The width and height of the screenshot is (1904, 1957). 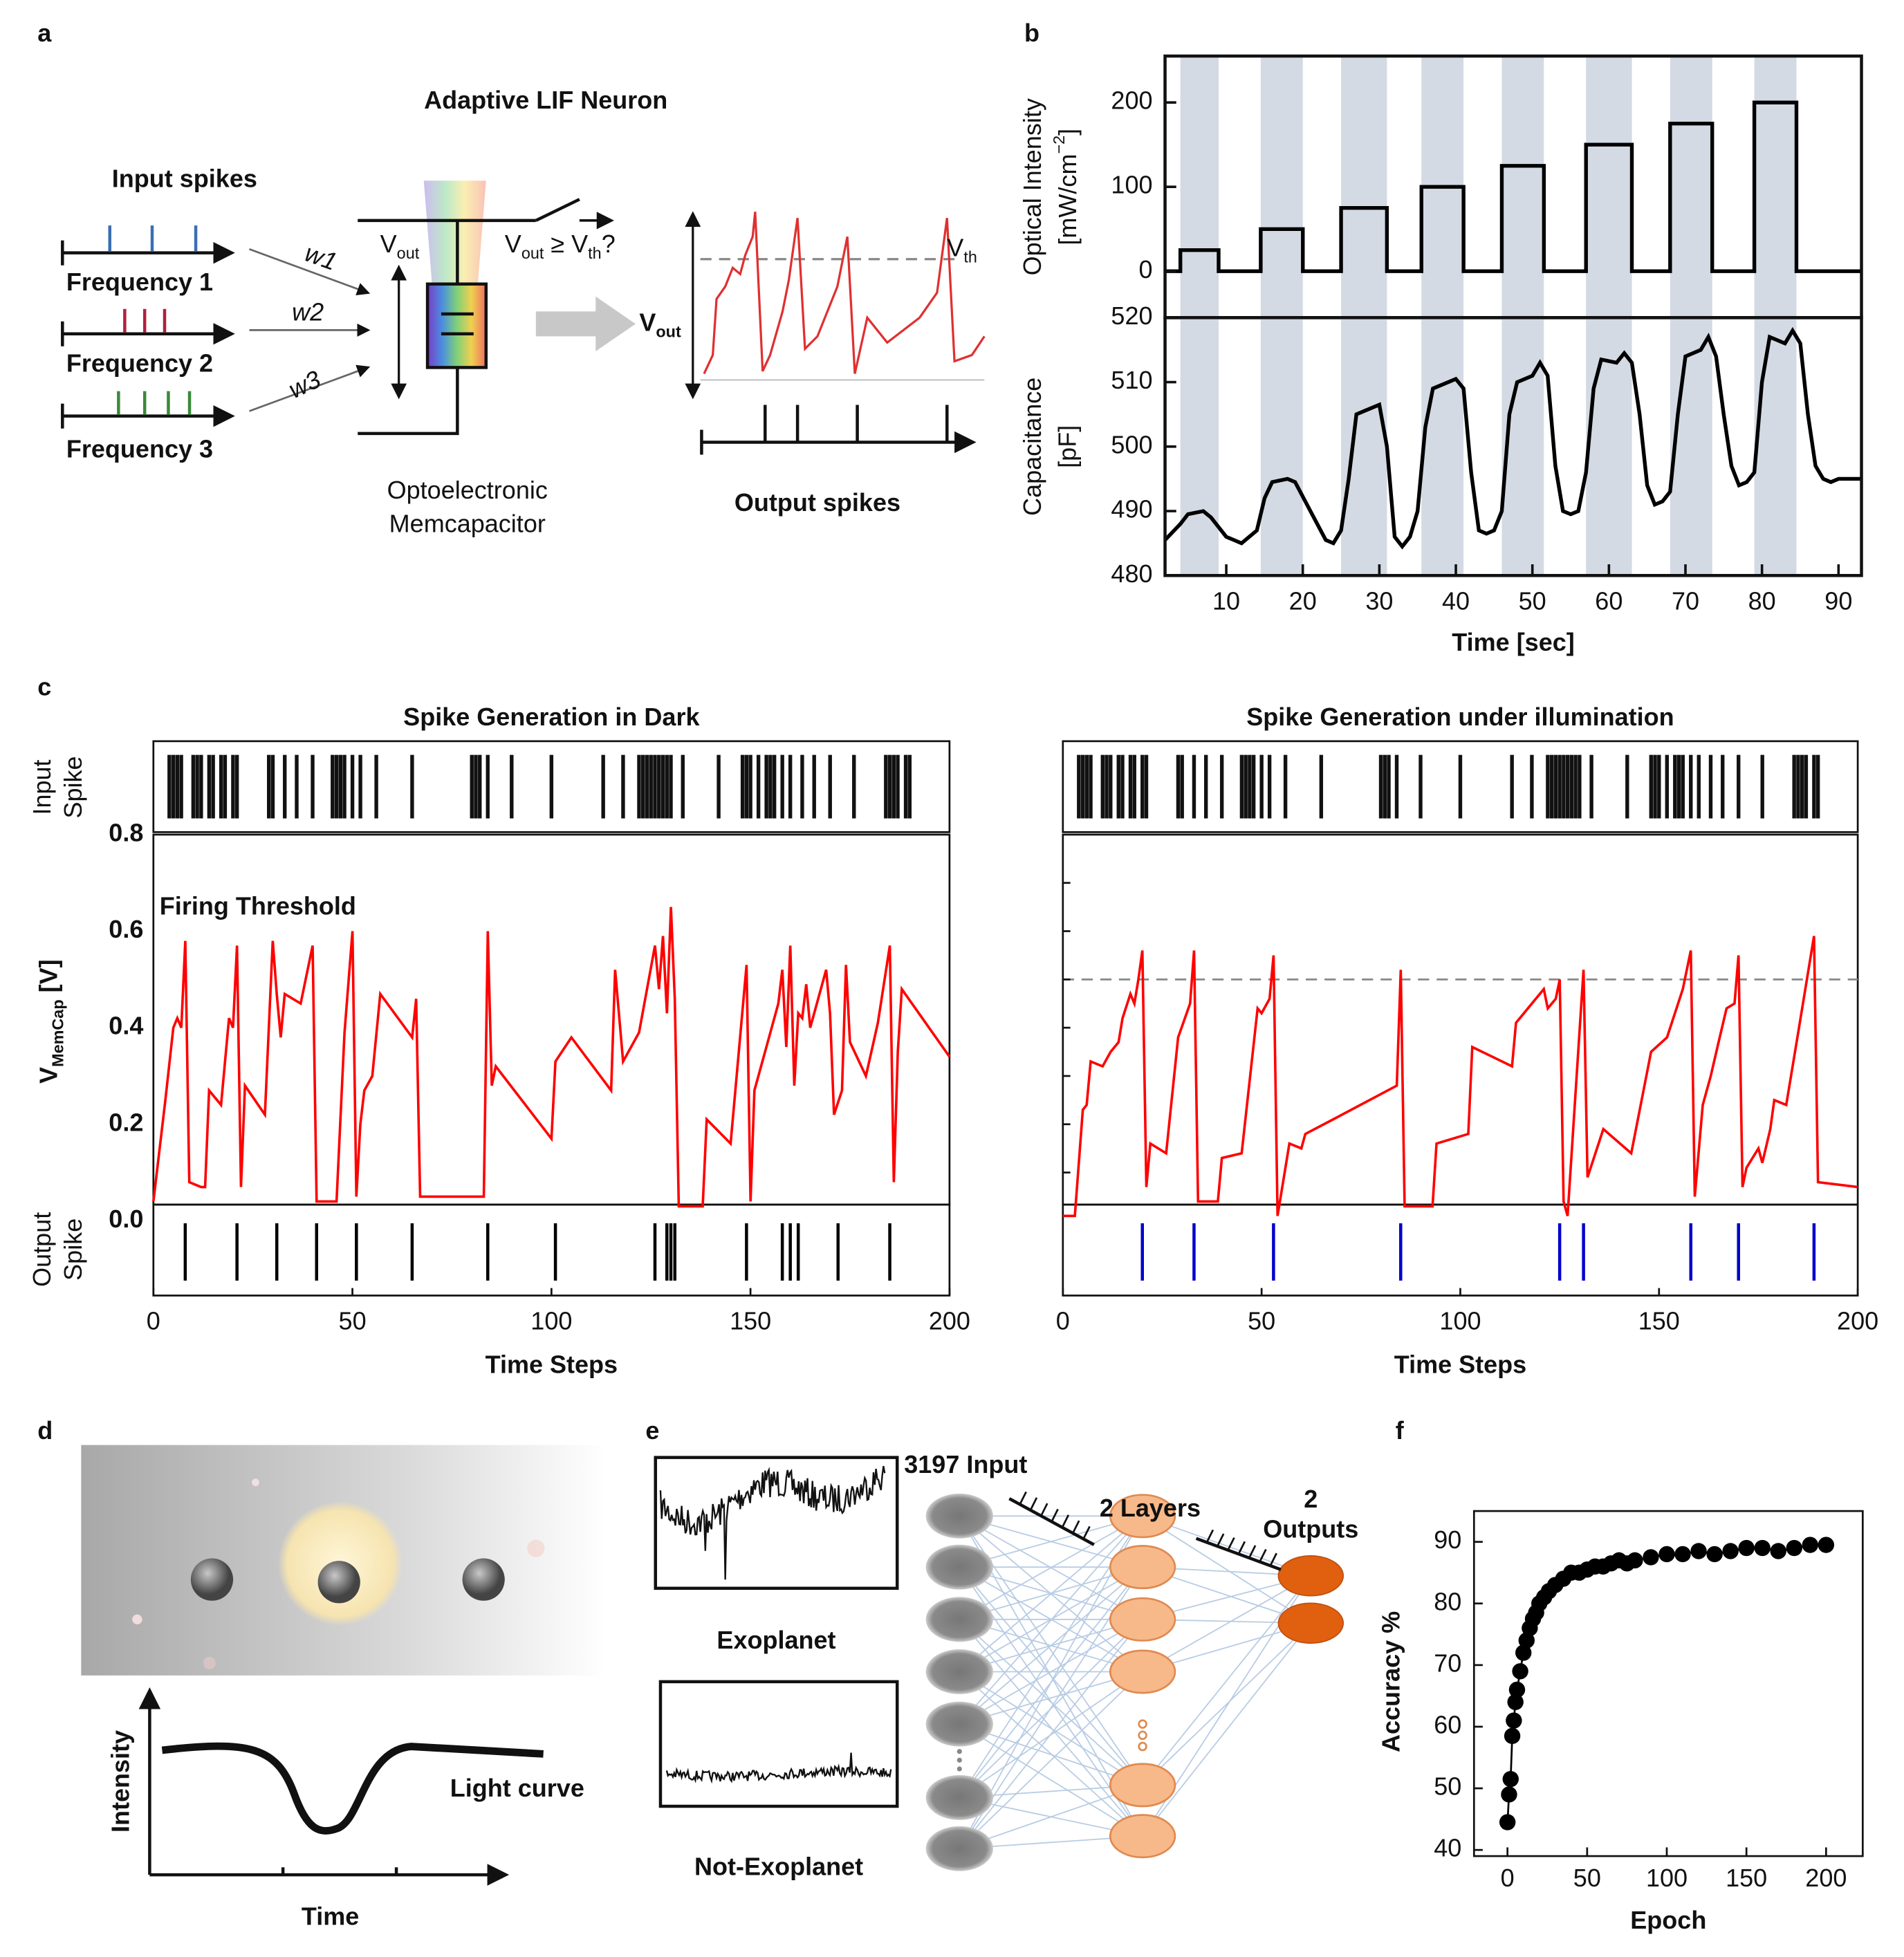 I want to click on x-tick-label: 40, so click(x=1456, y=600).